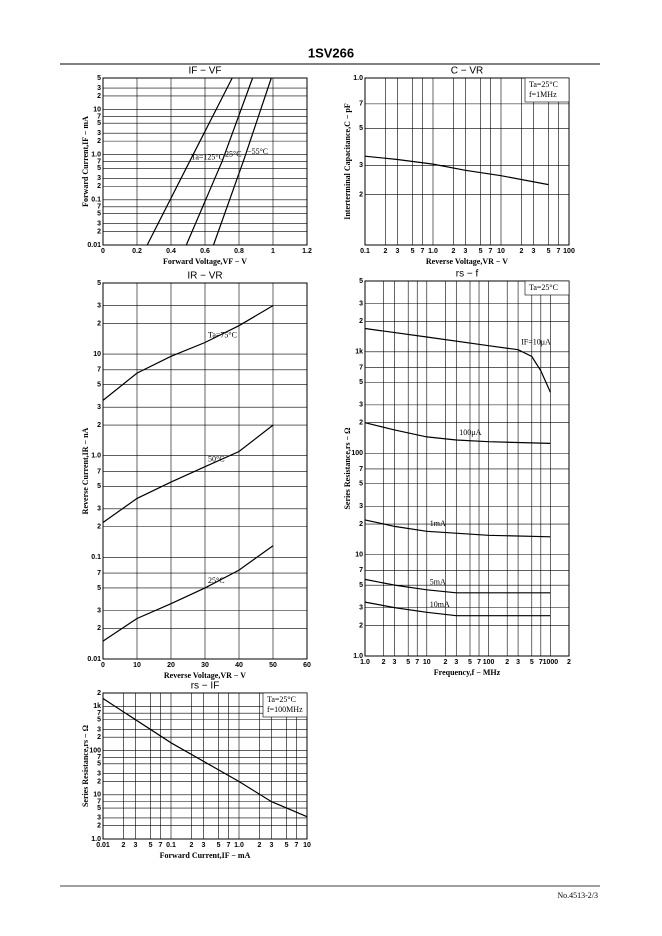 Image resolution: width=662 pixels, height=936 pixels. Describe the element at coordinates (171, 251) in the screenshot. I see `x-tick-label: 0.4` at that location.